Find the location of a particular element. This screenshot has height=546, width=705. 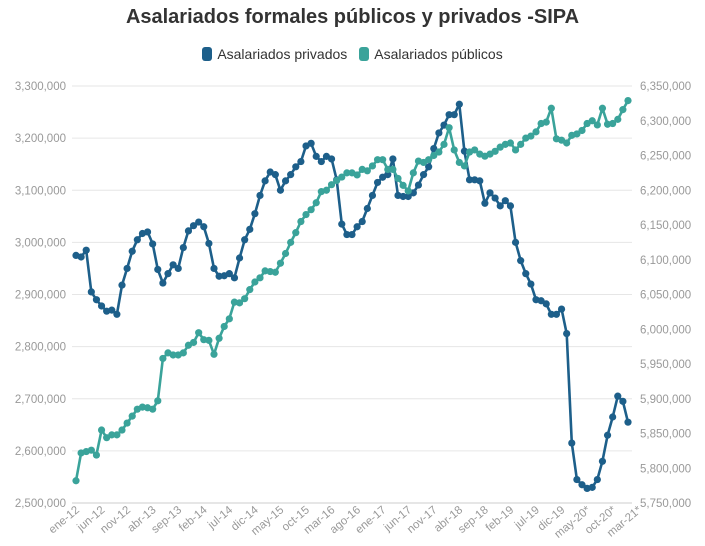

y-left-tick-label: 2,600,000 is located at coordinates (40, 452).